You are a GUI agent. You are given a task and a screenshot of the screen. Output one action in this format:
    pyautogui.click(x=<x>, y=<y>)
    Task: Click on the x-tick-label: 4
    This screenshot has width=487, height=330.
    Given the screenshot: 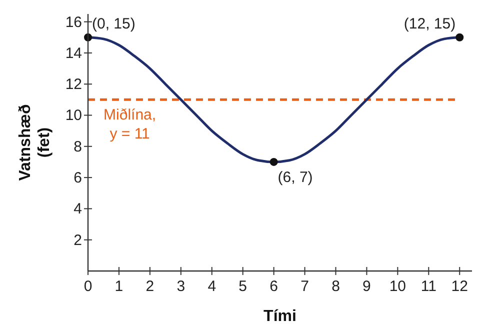 What is the action you would take?
    pyautogui.click(x=212, y=286)
    